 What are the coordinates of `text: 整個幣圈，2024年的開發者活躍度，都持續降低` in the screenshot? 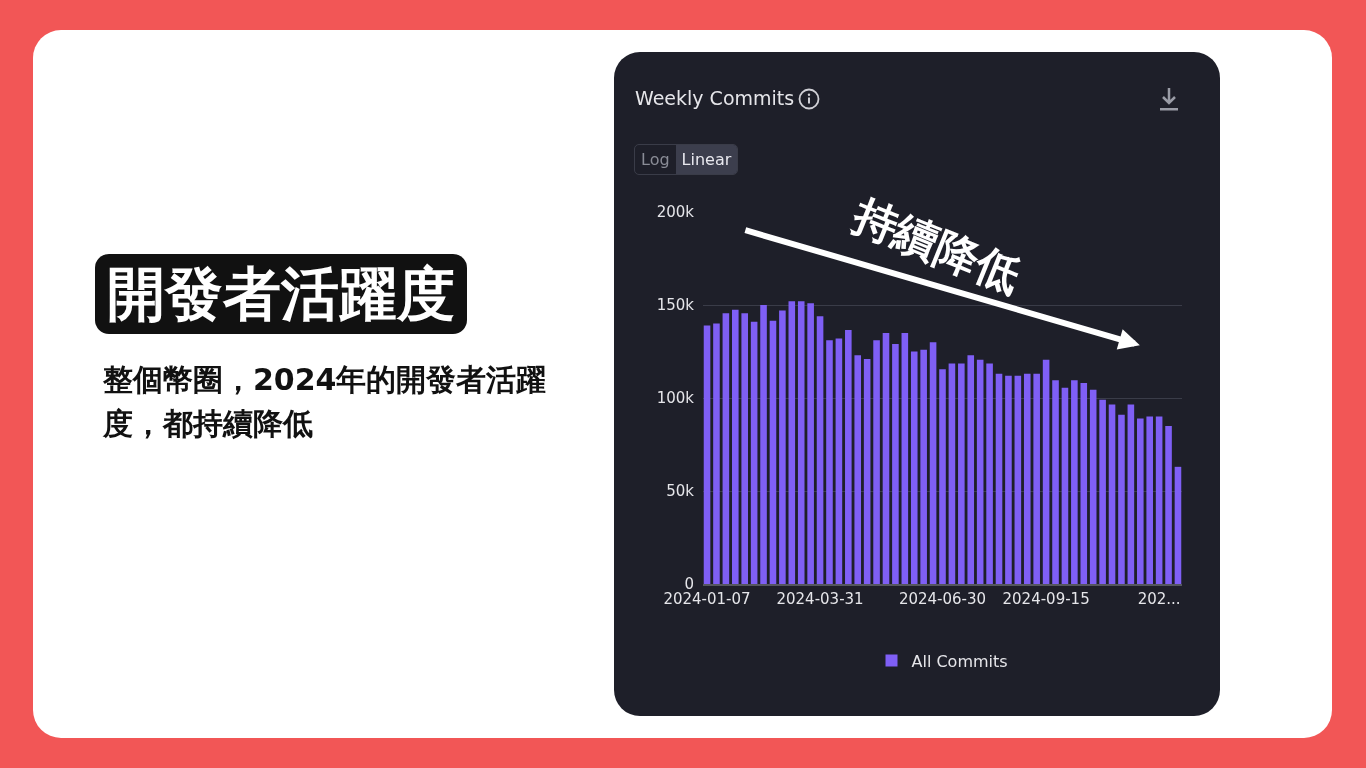 It's located at (325, 402).